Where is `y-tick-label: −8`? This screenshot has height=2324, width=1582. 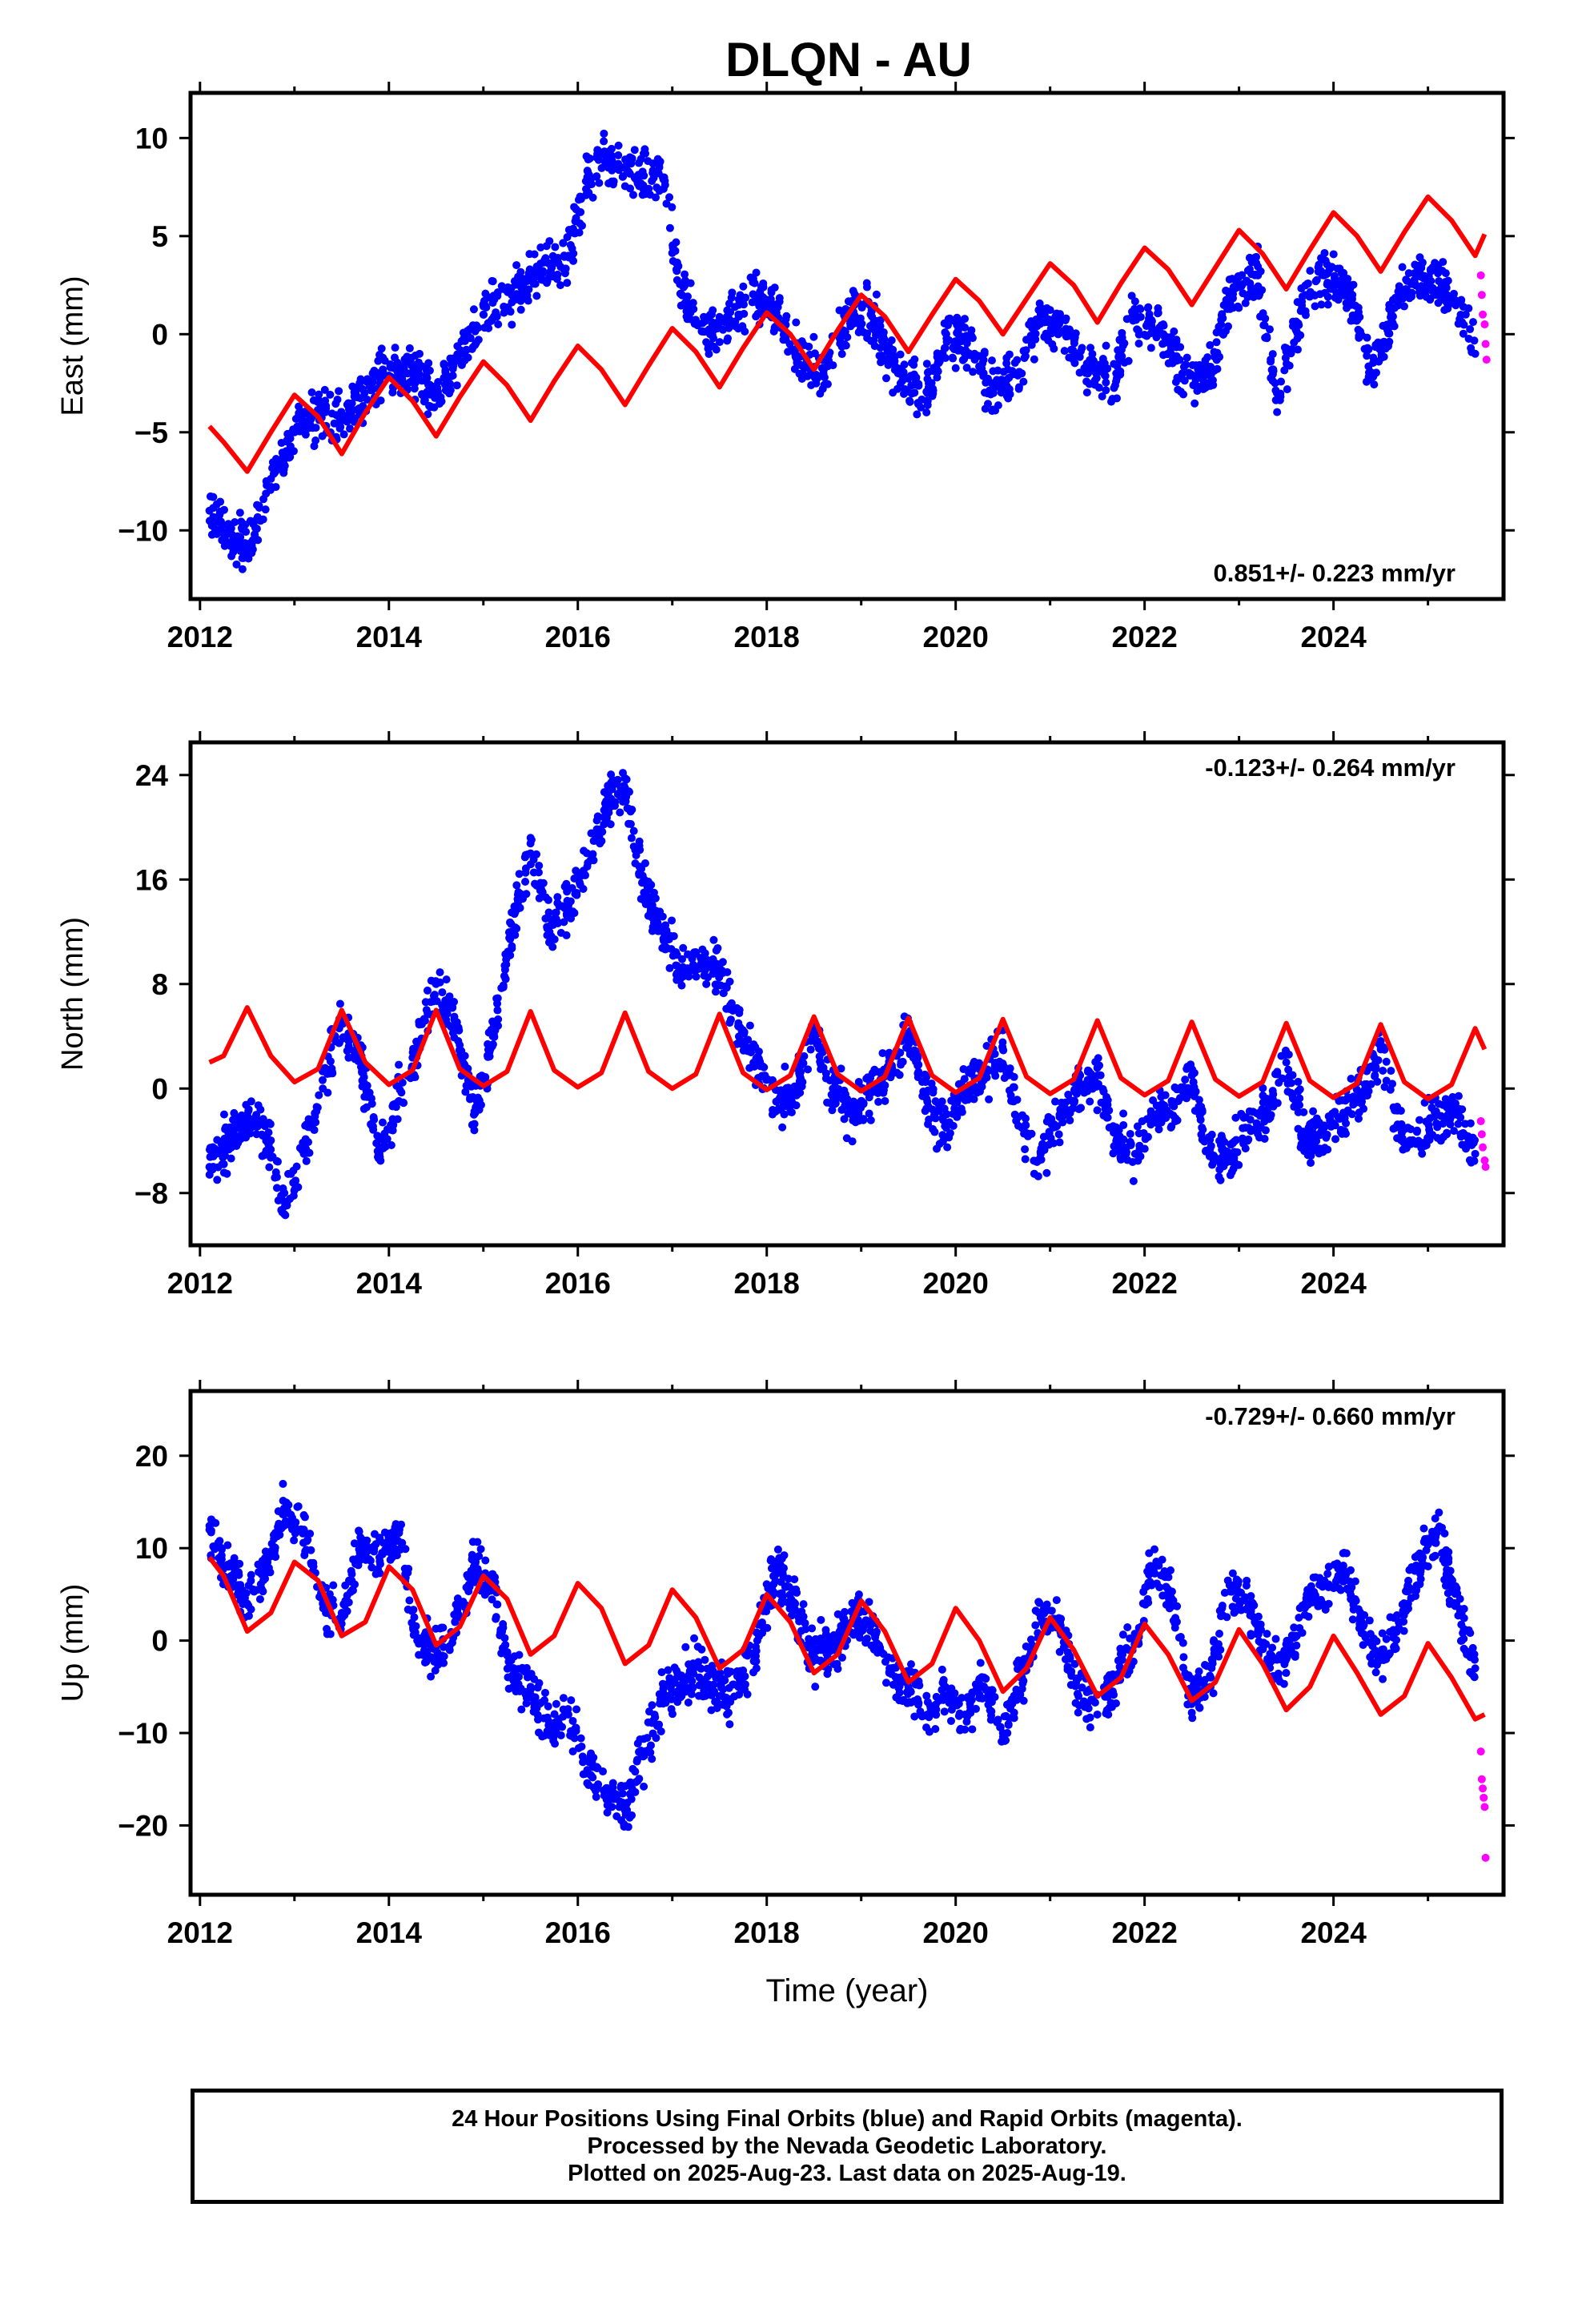
y-tick-label: −8 is located at coordinates (151, 1193).